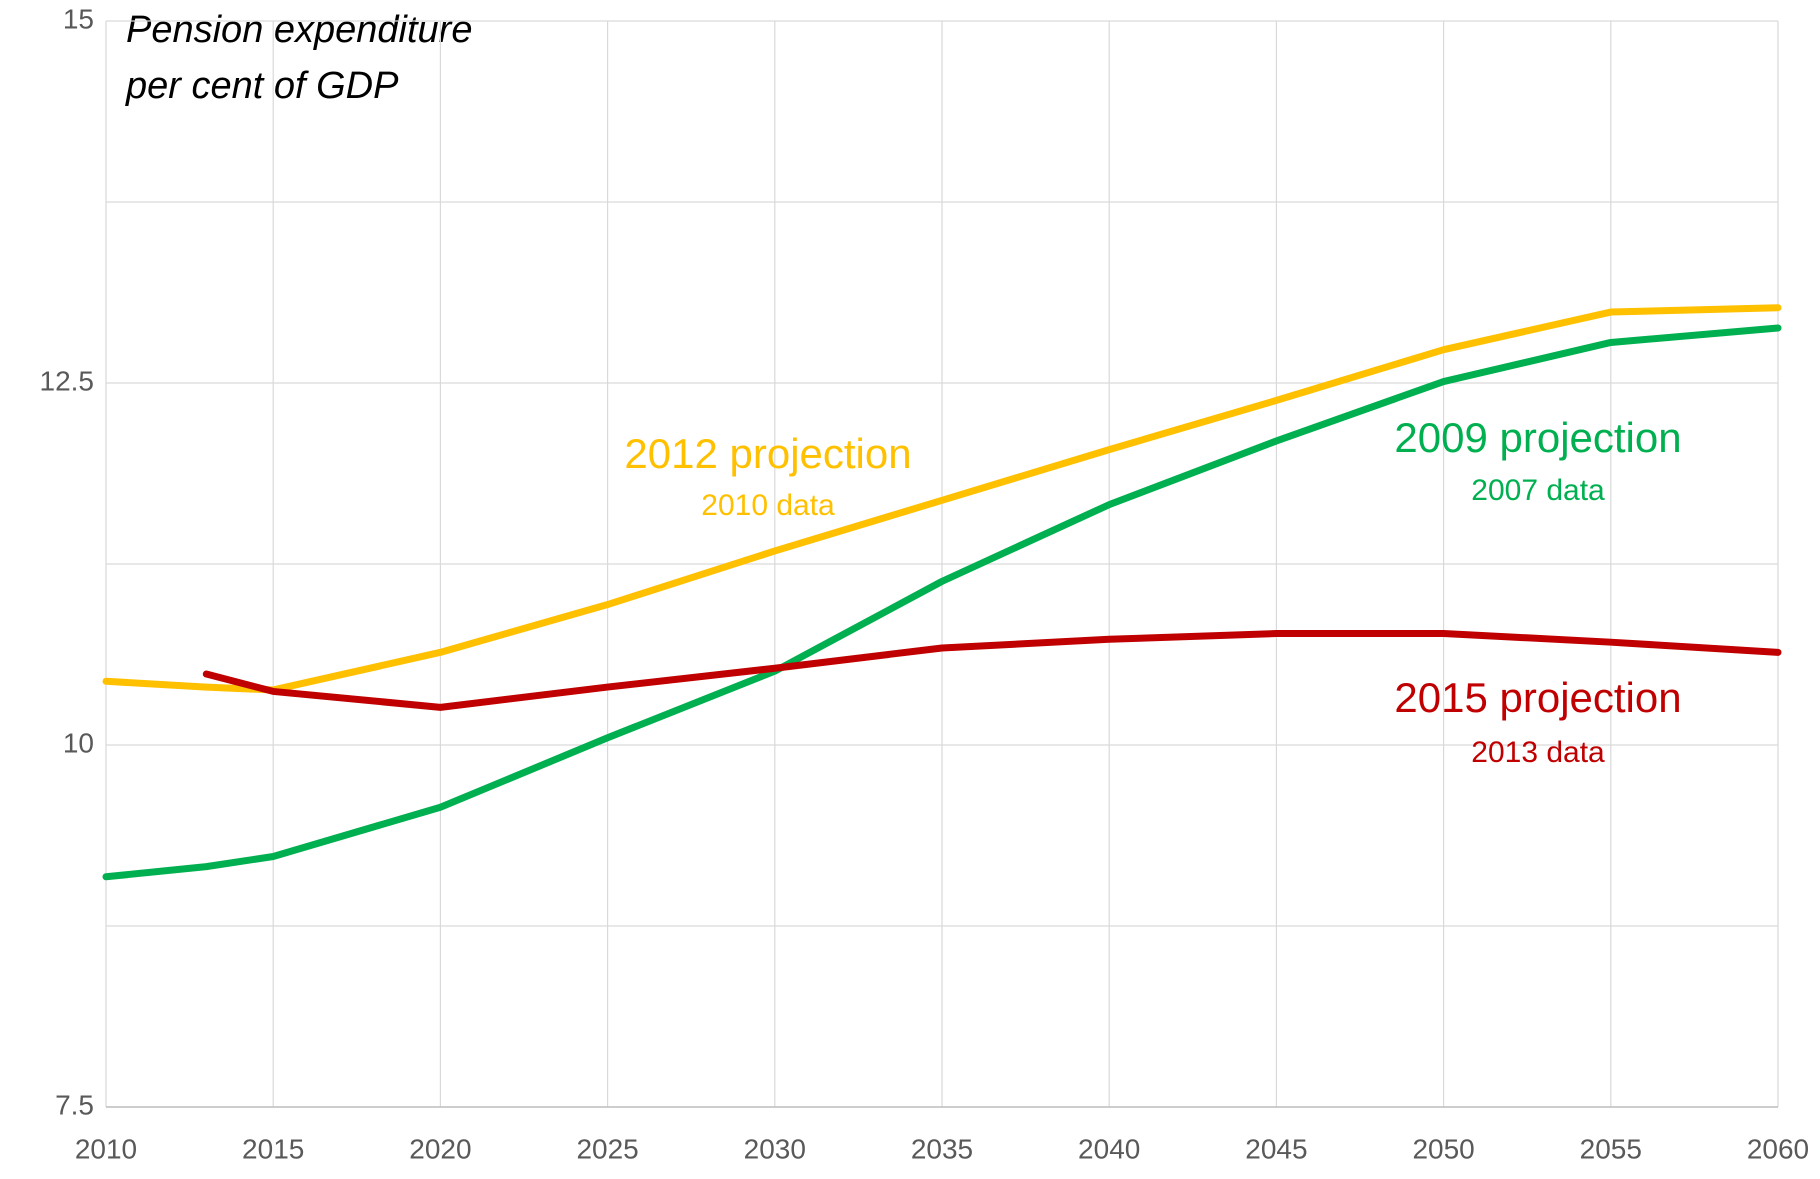 The height and width of the screenshot is (1179, 1820). What do you see at coordinates (1611, 1148) in the screenshot?
I see `x-tick-label: 2055` at bounding box center [1611, 1148].